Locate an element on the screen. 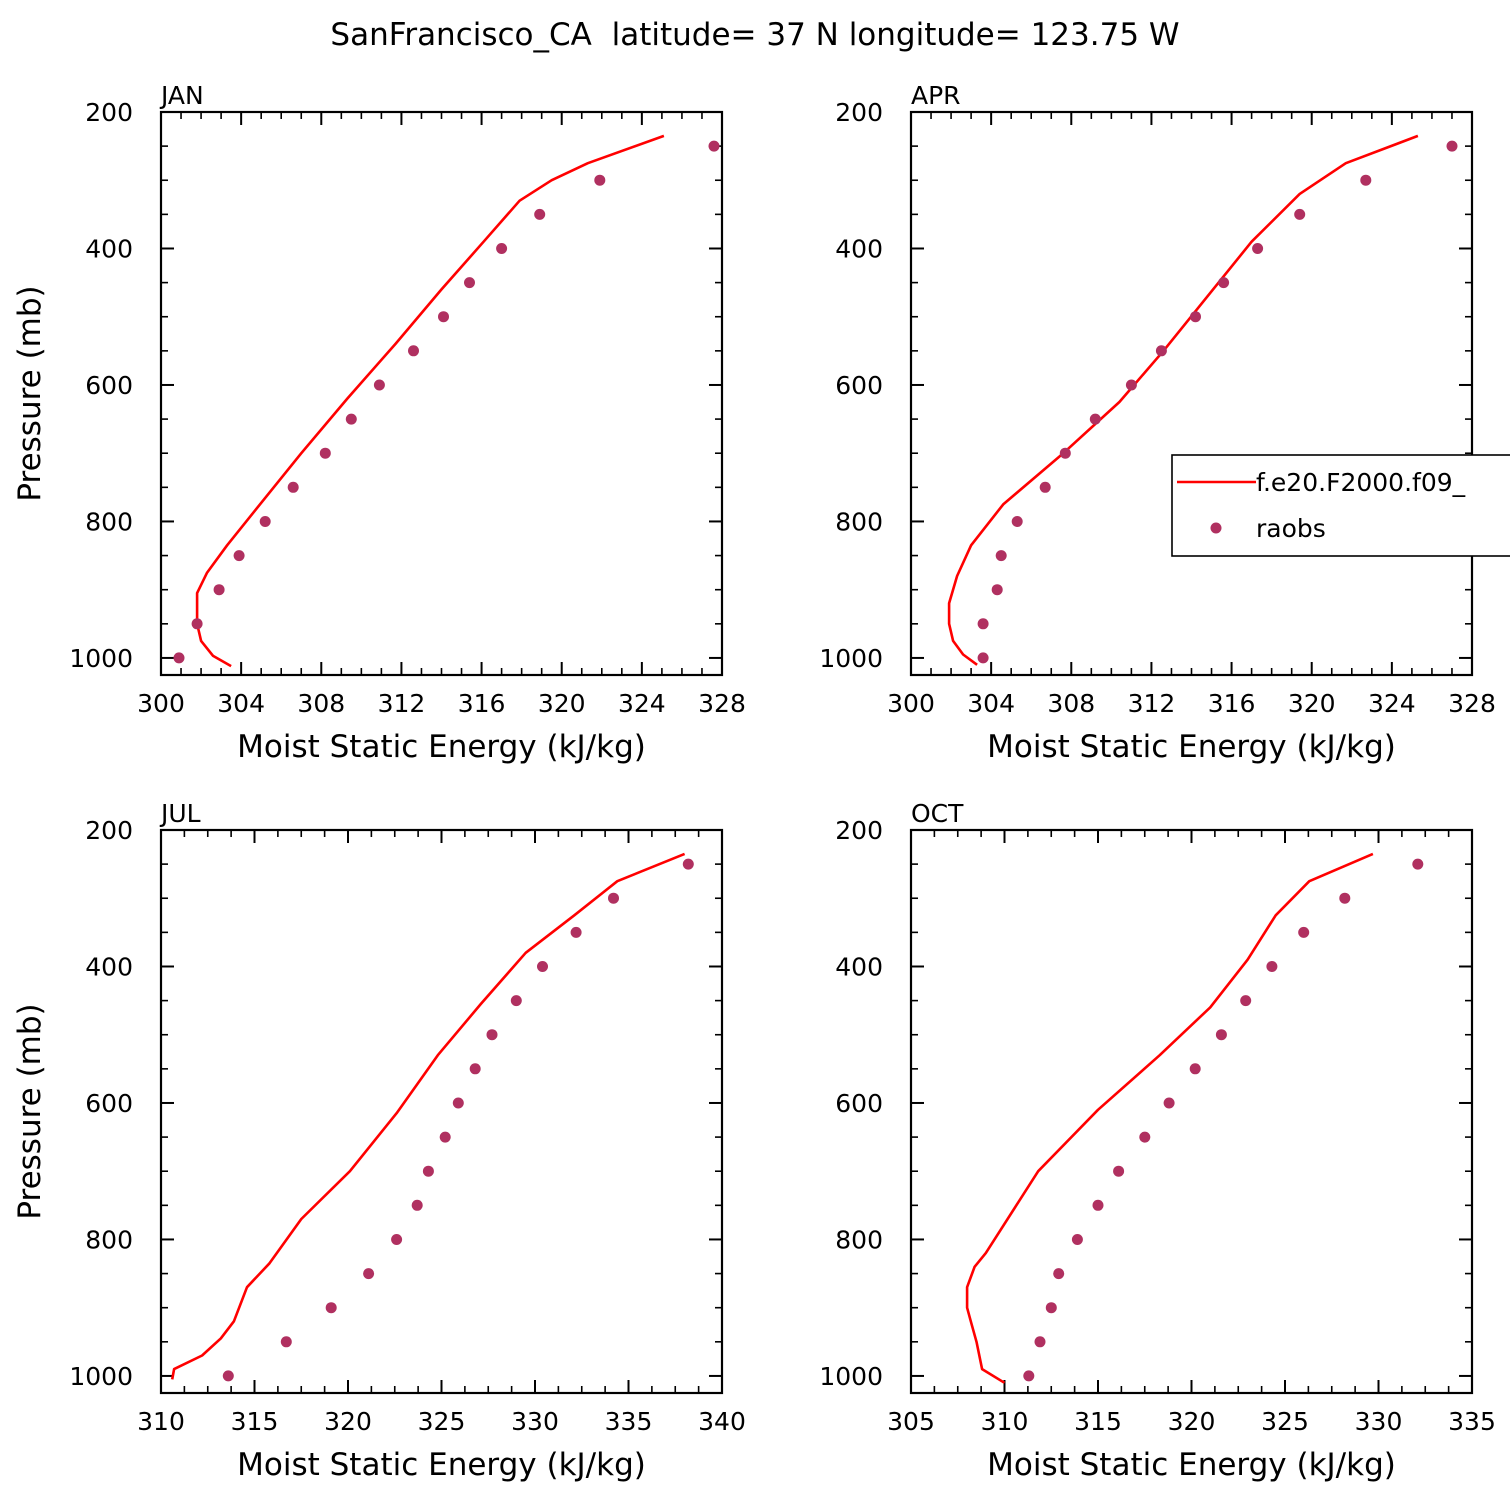  x-tick-label: 316 is located at coordinates (1232, 703).